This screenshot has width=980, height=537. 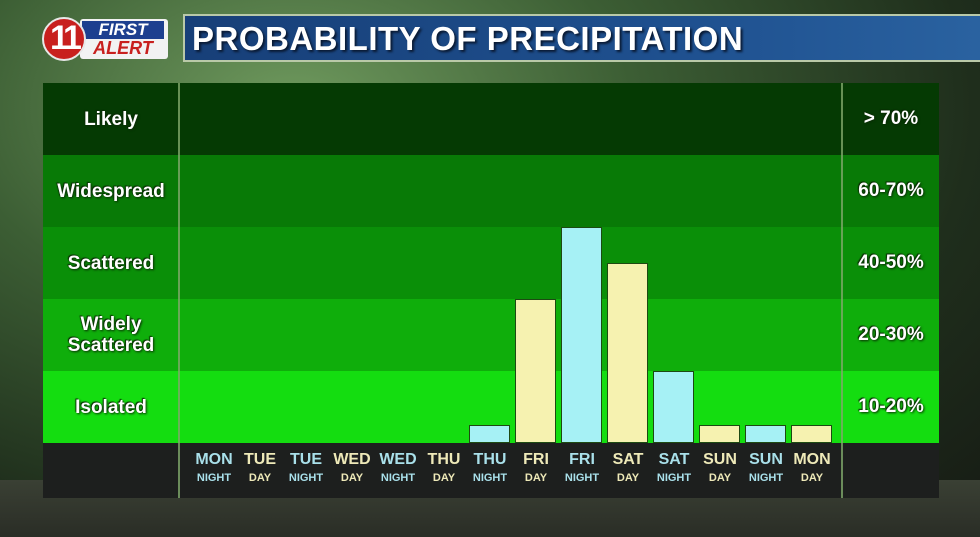 What do you see at coordinates (891, 406) in the screenshot?
I see `range-label: 10-20%` at bounding box center [891, 406].